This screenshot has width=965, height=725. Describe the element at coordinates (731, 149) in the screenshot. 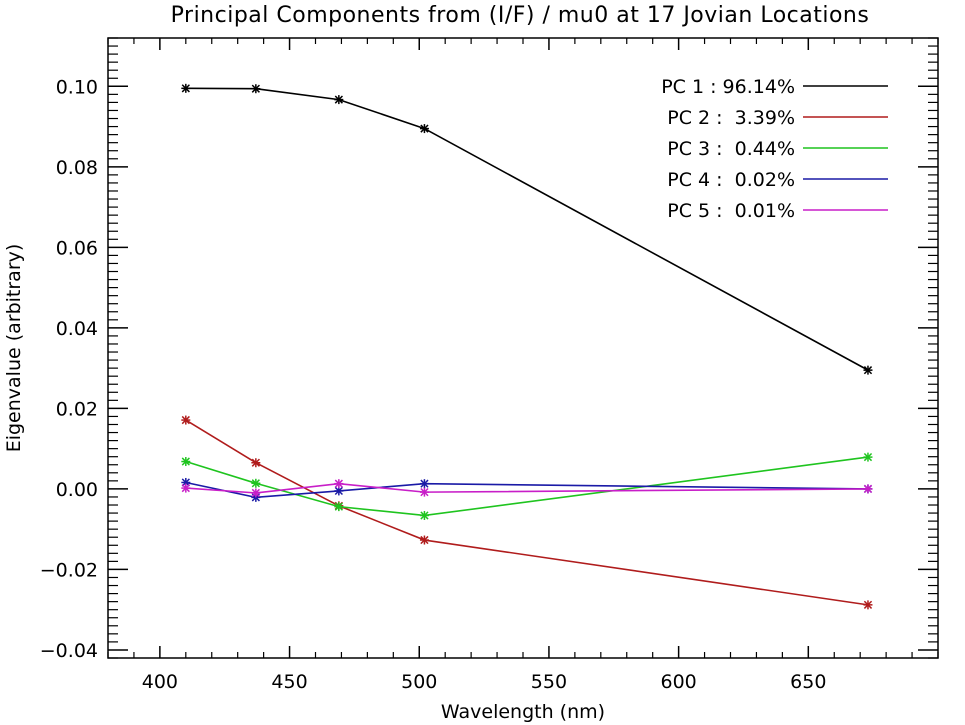

I see `legend-label: PC 3 : 0.44%` at that location.